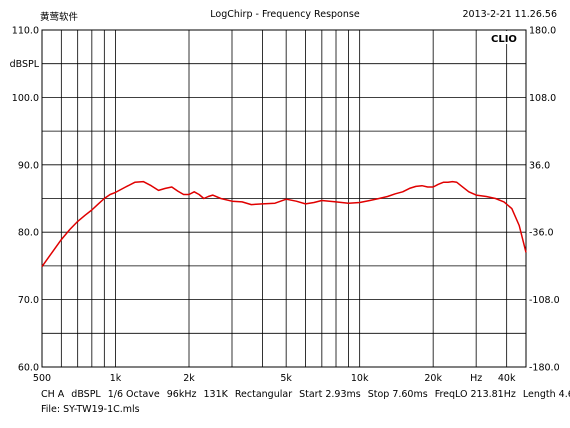 The width and height of the screenshot is (570, 428). What do you see at coordinates (546, 394) in the screenshot?
I see `setting-item: Length 4.68ms` at bounding box center [546, 394].